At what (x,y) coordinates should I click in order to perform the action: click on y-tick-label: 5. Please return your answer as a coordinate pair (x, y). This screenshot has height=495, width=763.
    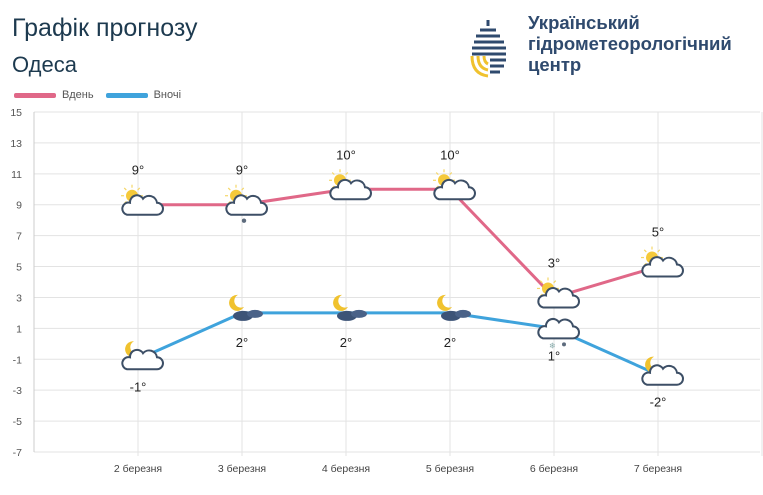
    Looking at the image, I should click on (19, 268).